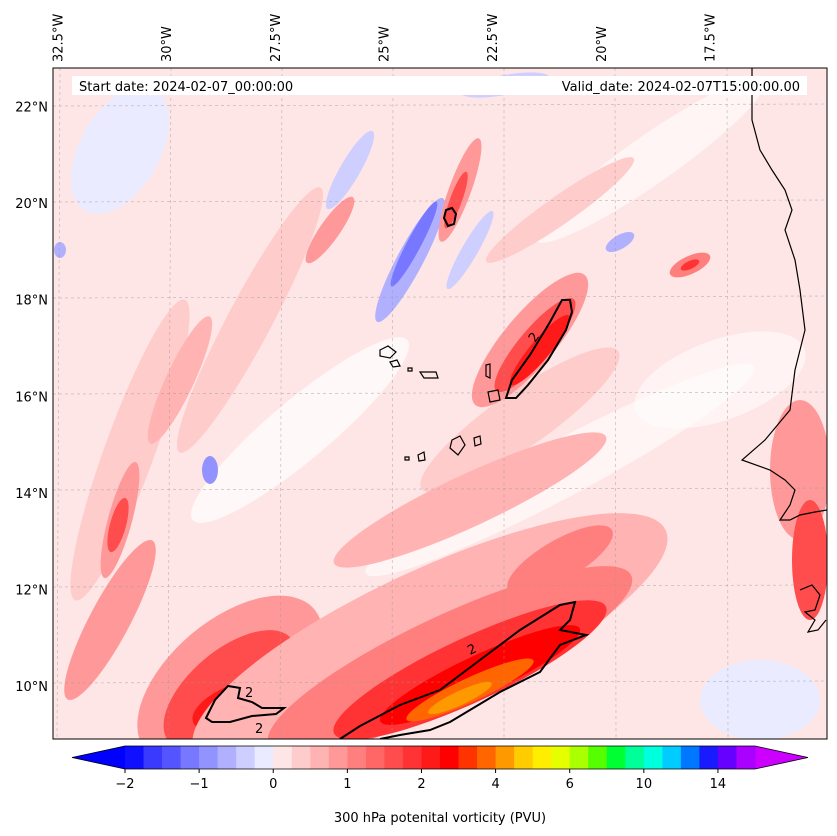 Image resolution: width=837 pixels, height=836 pixels. What do you see at coordinates (602, 44) in the screenshot?
I see `x-tick-label: 20°W` at bounding box center [602, 44].